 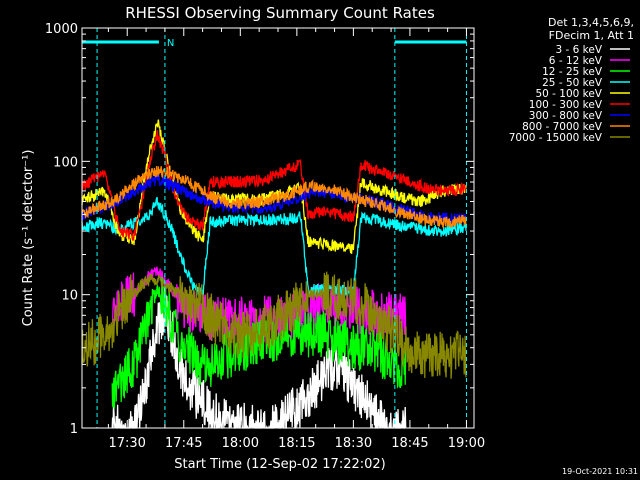 I want to click on x-tick-label: 19:00, so click(x=466, y=443).